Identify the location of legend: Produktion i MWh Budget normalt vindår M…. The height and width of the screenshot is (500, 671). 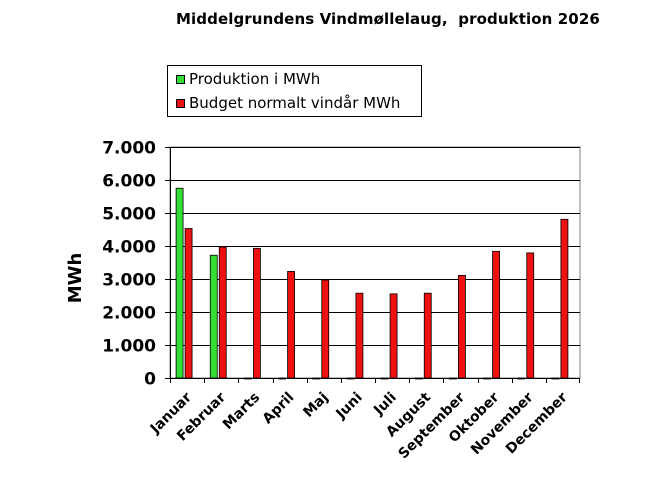
(294, 91).